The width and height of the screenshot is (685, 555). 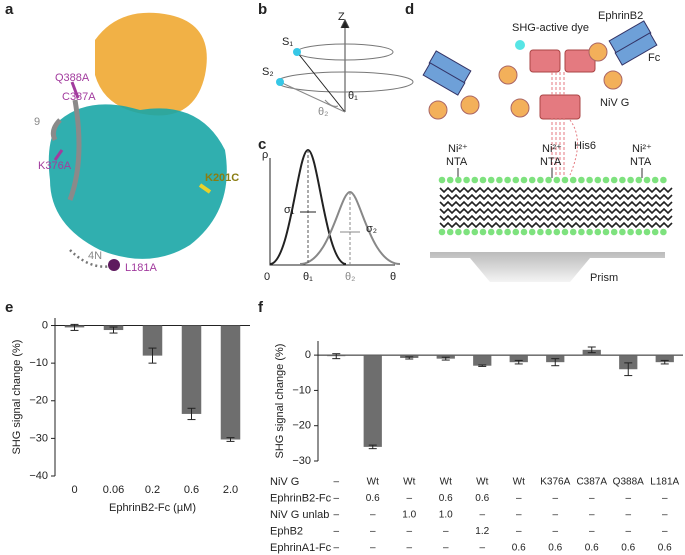 I want to click on label: ρ, so click(x=265, y=155).